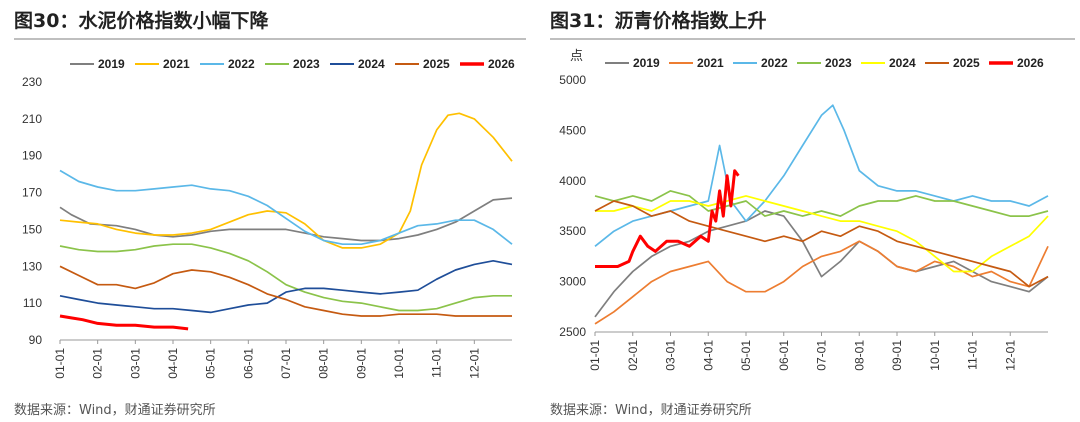 Image resolution: width=1080 pixels, height=422 pixels. What do you see at coordinates (141, 21) in the screenshot?
I see `chart-title: 图30：水泥价格指数小幅下降` at bounding box center [141, 21].